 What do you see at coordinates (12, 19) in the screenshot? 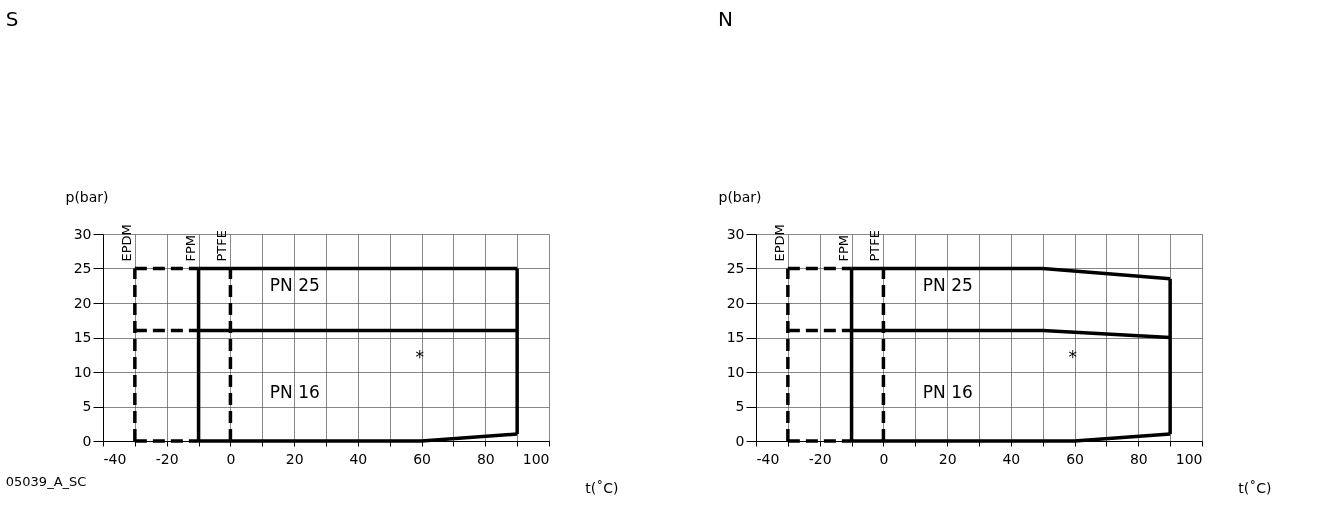
I see `chart-title: S` at bounding box center [12, 19].